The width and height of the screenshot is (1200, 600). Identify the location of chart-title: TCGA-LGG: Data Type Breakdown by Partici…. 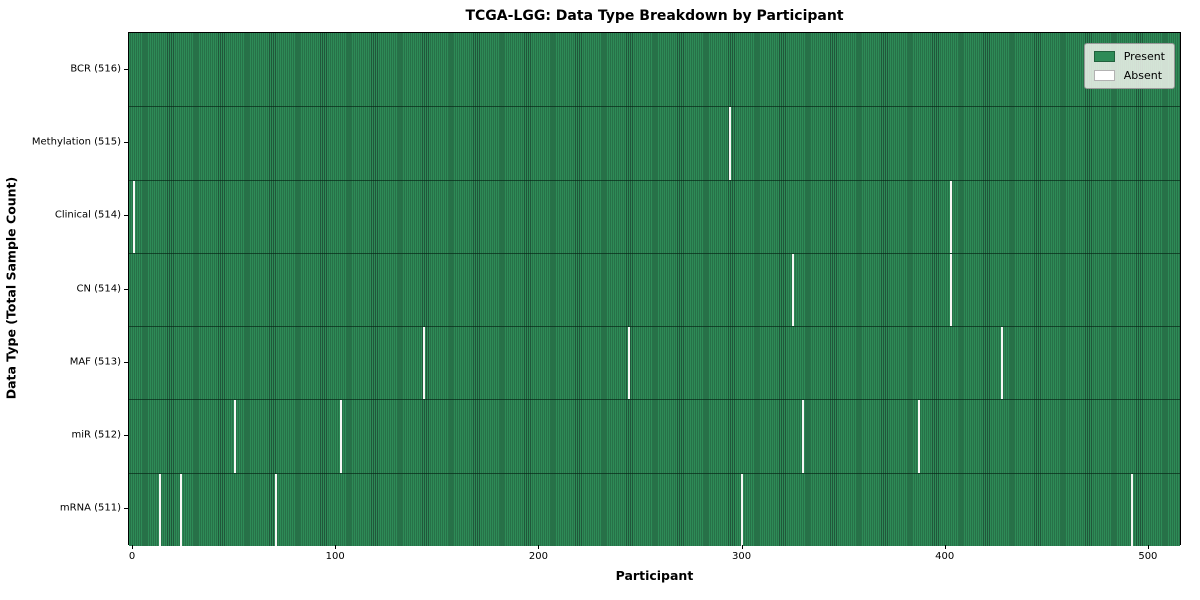
(654, 16).